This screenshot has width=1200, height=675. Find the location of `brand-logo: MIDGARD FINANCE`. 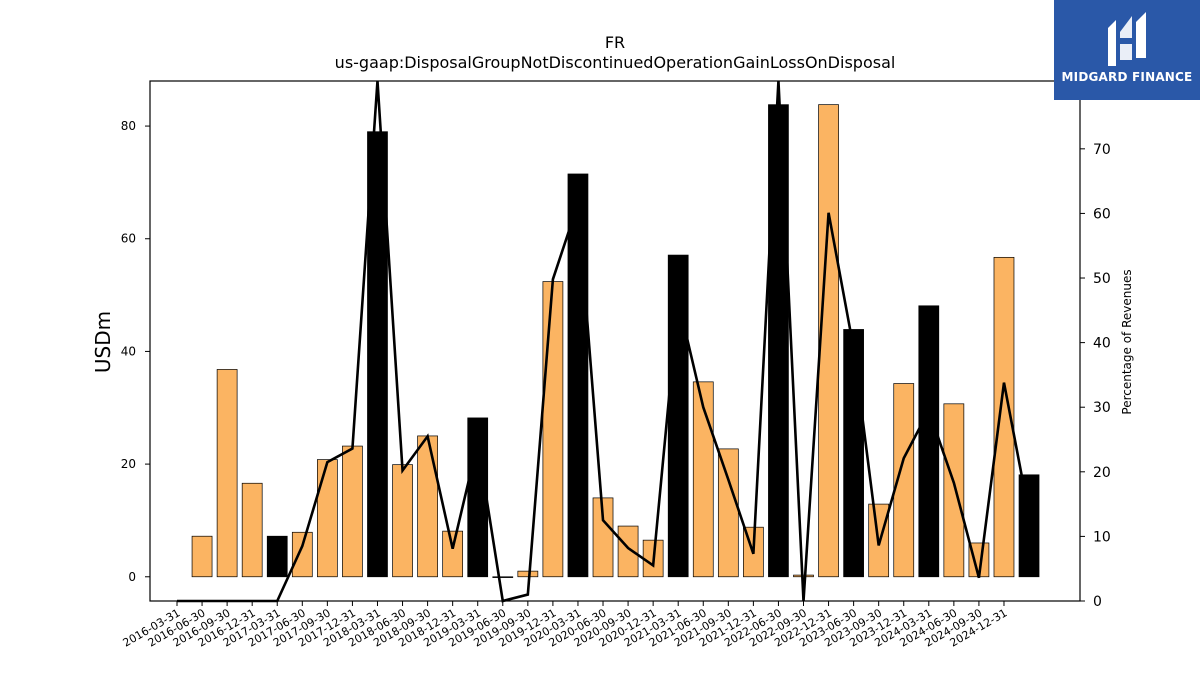

brand-logo: MIDGARD FINANCE is located at coordinates (1127, 50).